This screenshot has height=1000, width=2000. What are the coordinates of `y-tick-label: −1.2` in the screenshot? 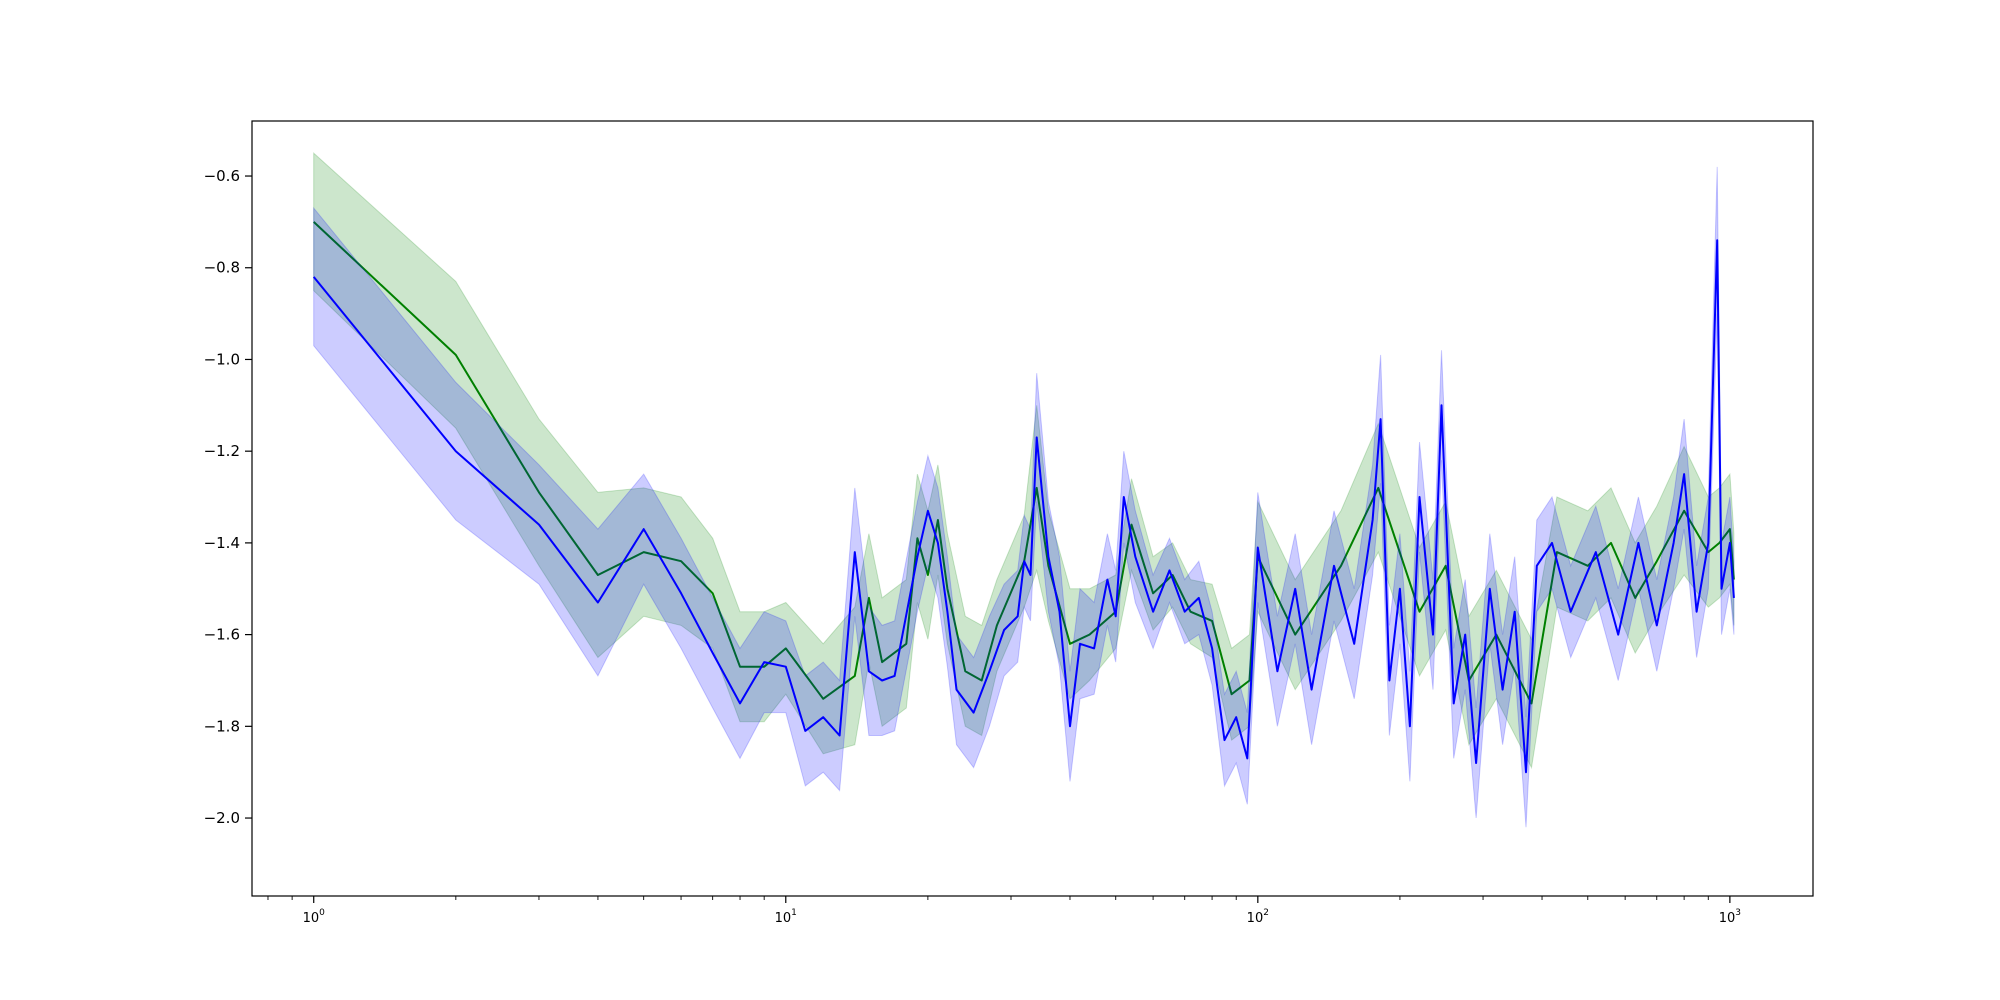 It's located at (222, 451).